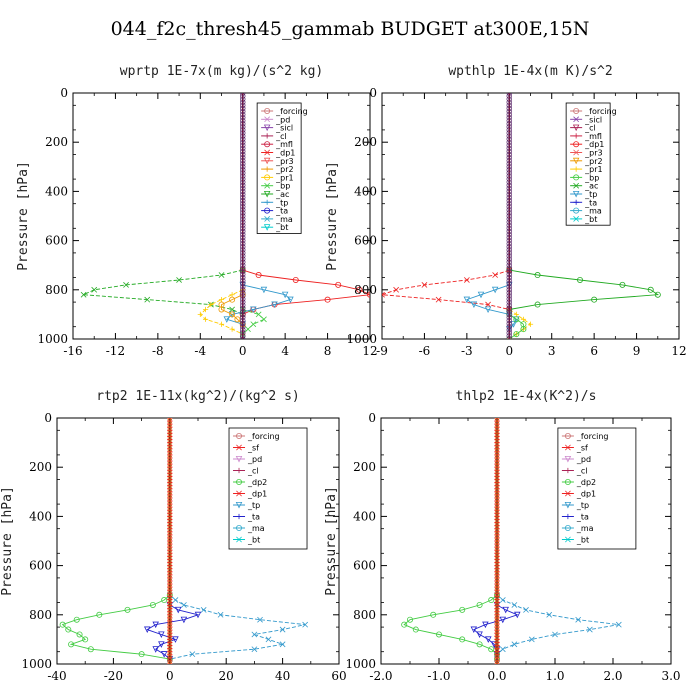 The width and height of the screenshot is (700, 700). What do you see at coordinates (554, 676) in the screenshot?
I see `x-tick-label: 1.0` at bounding box center [554, 676].